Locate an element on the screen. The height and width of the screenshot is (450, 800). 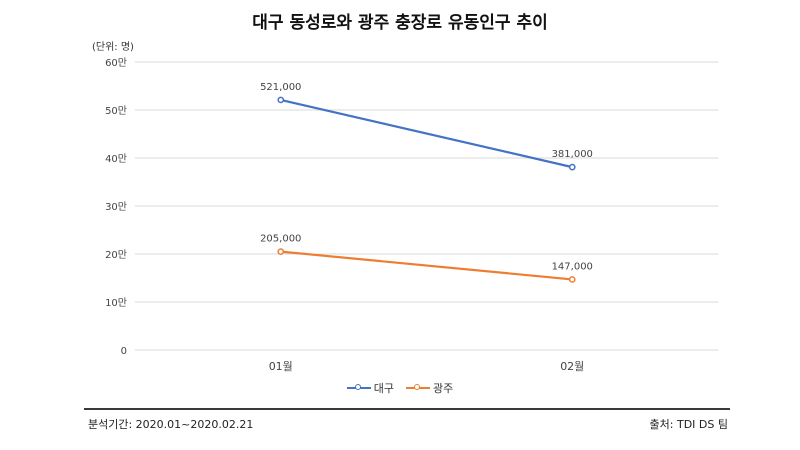
unit-note: (단위: 명) is located at coordinates (113, 47).